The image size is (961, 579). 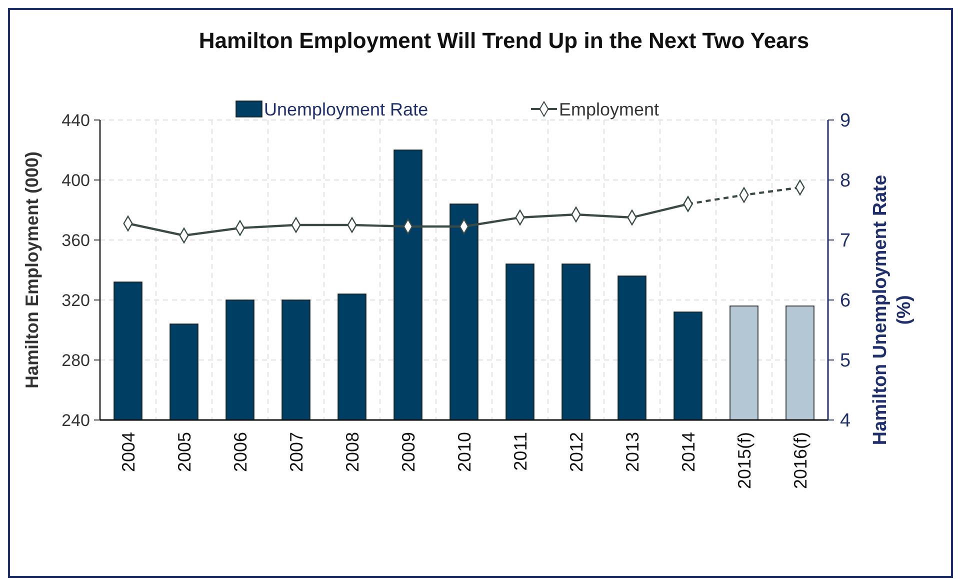 I want to click on y2-tick-label: 9, so click(x=845, y=121).